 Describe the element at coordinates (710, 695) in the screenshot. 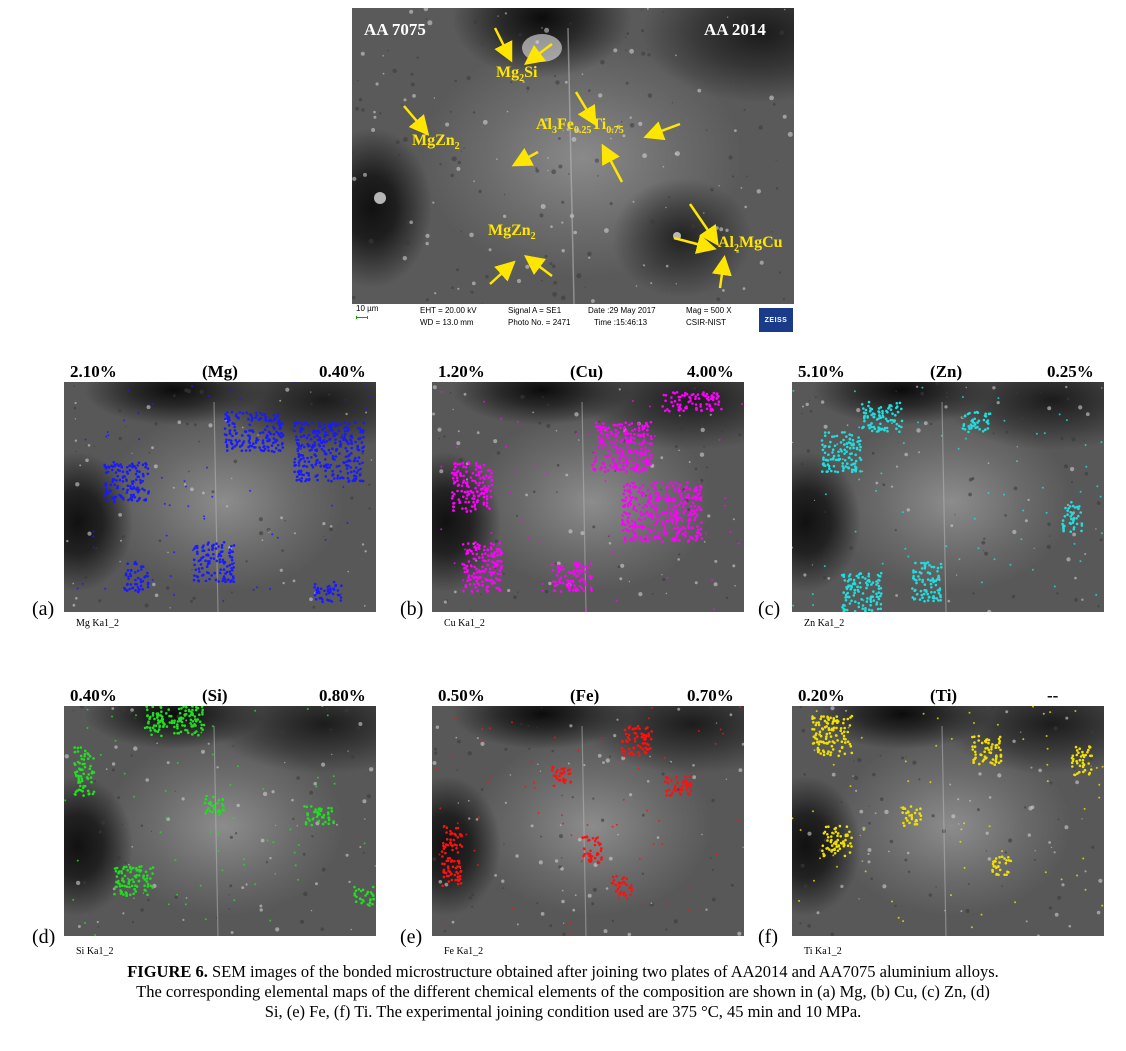

I see `panel-right-percent: 0.70%` at that location.